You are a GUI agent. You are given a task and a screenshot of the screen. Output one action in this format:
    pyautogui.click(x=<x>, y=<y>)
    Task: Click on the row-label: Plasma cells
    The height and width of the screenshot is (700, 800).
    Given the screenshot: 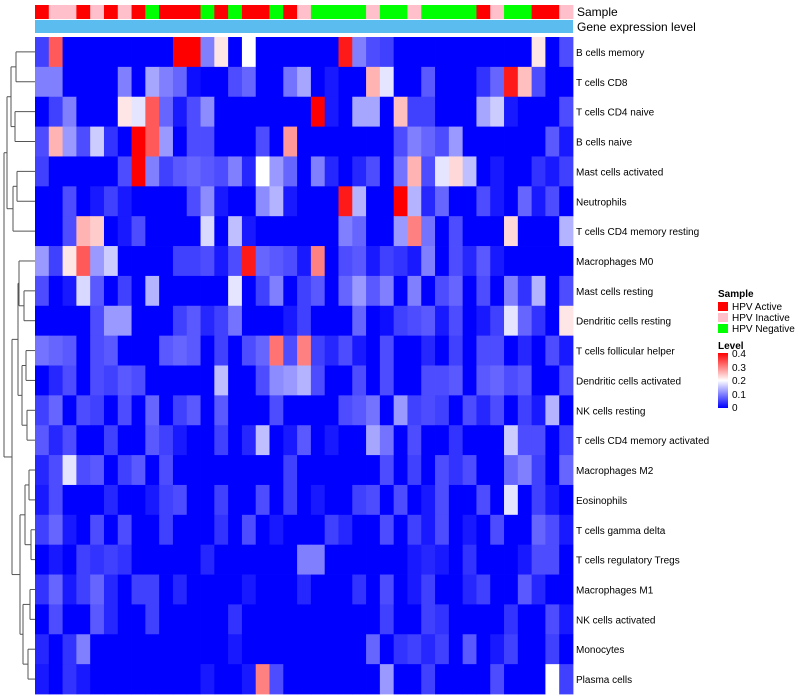 What is the action you would take?
    pyautogui.click(x=604, y=680)
    